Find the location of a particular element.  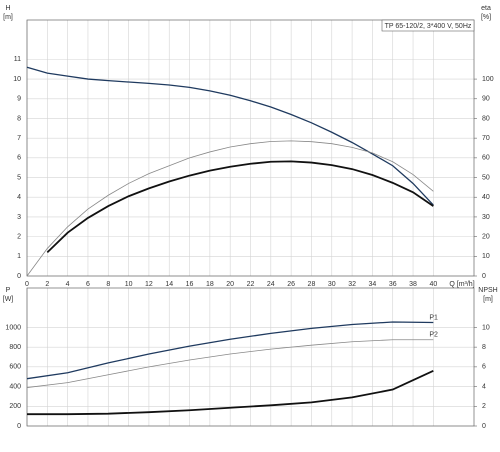

y2-tick-label: 2 is located at coordinates (484, 406).